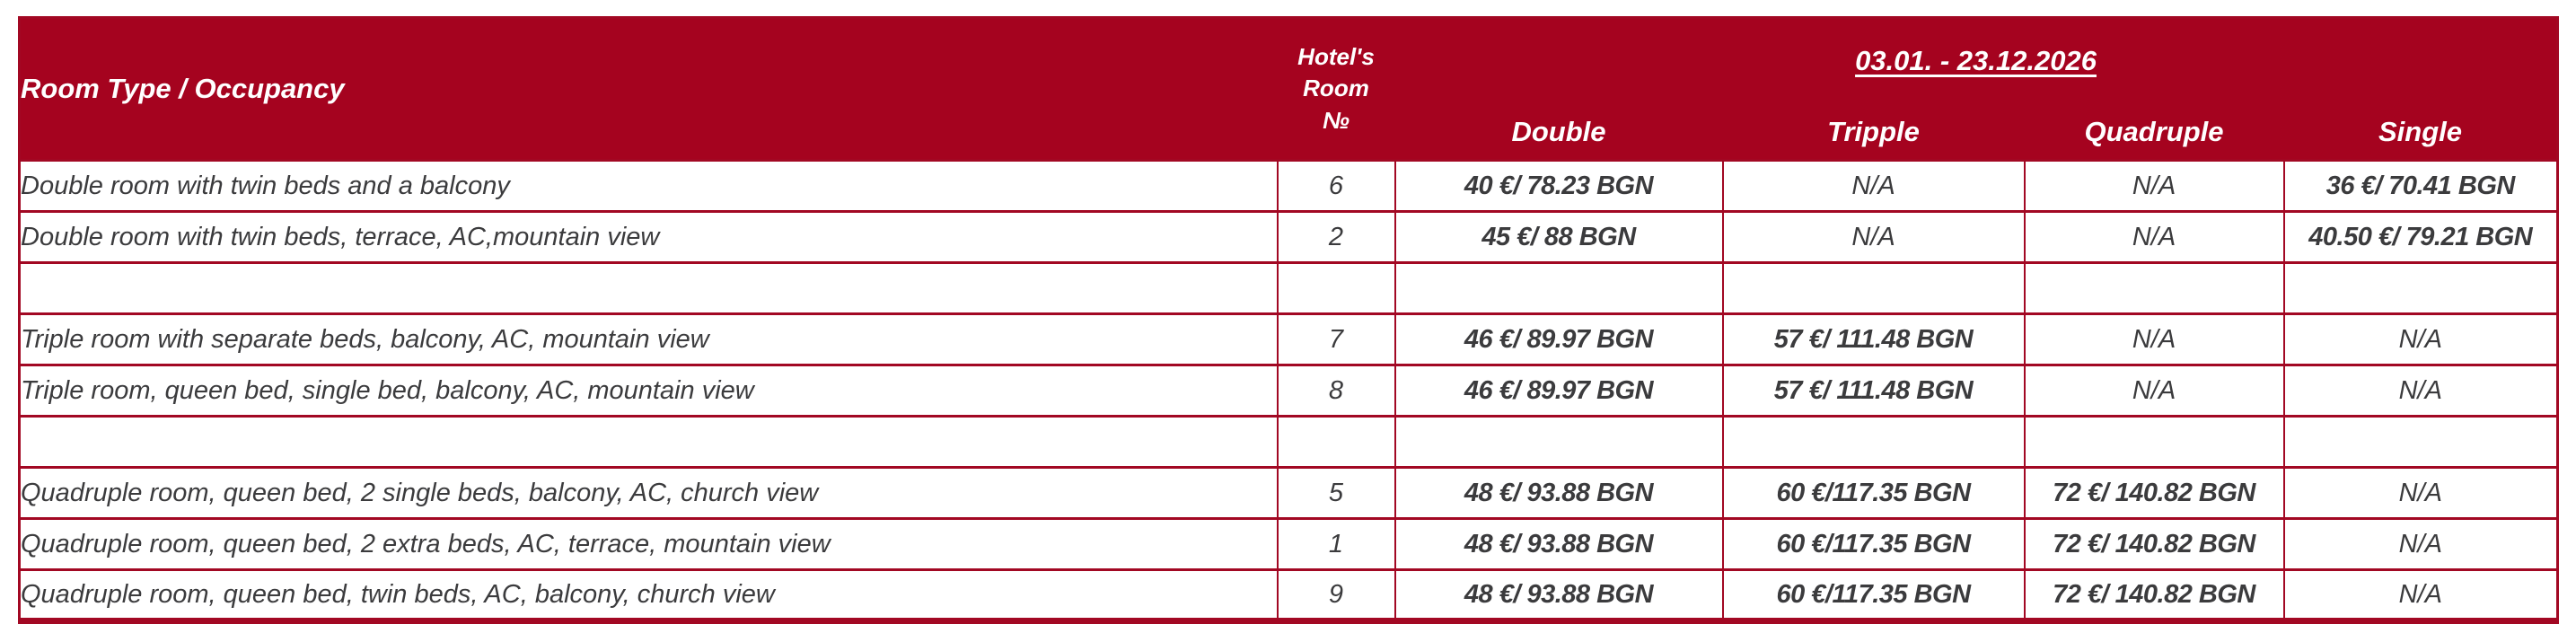  I want to click on room-number: 6, so click(1336, 186).